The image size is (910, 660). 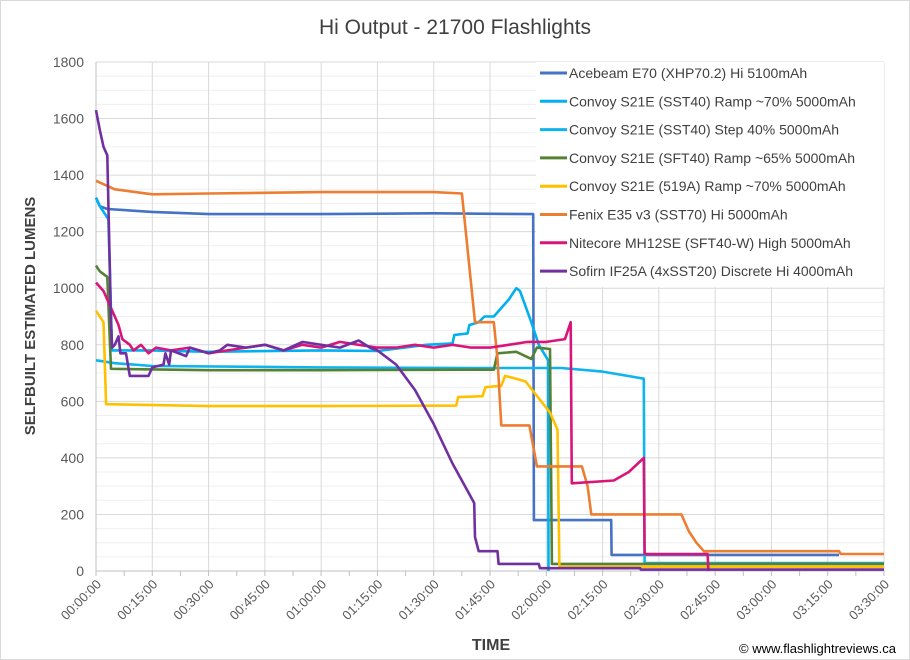 What do you see at coordinates (68, 119) in the screenshot?
I see `y-tick-label: 1600` at bounding box center [68, 119].